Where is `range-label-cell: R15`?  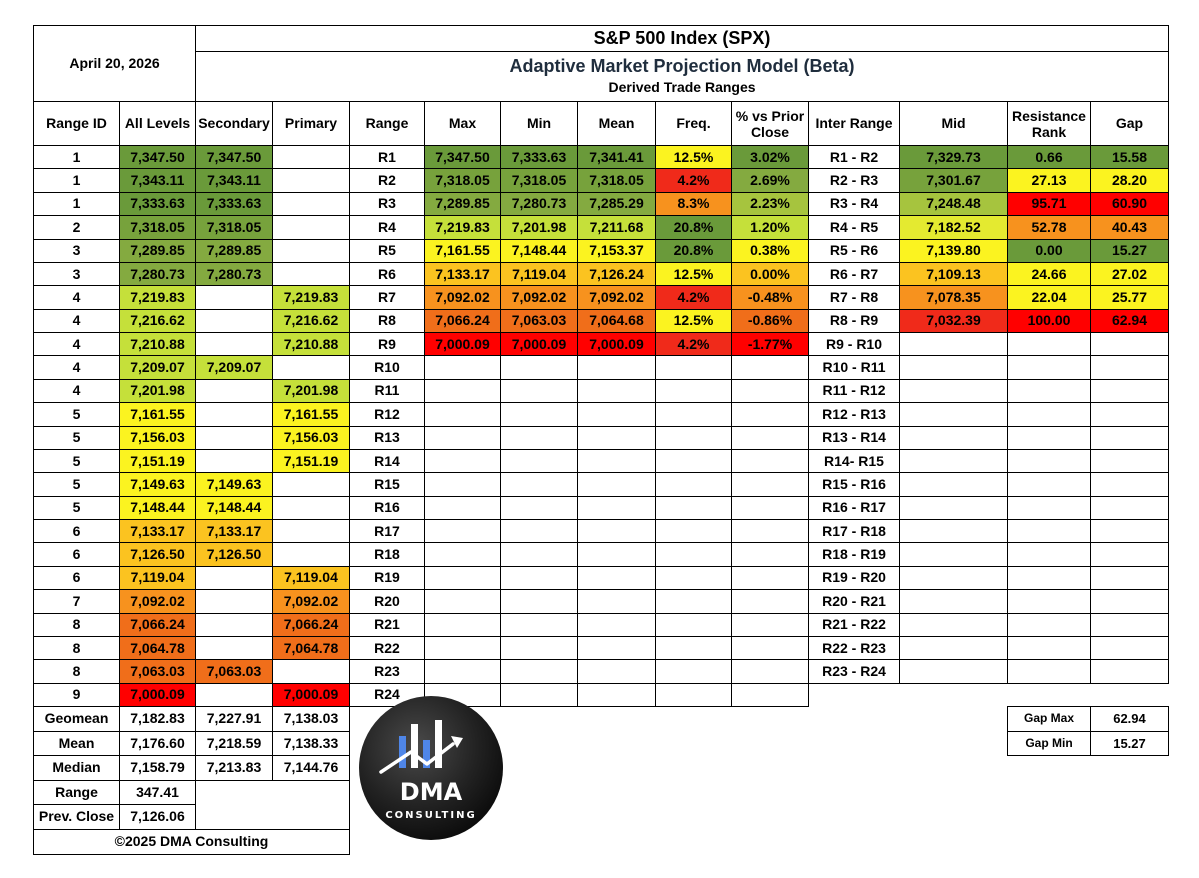 range-label-cell: R15 is located at coordinates (387, 484).